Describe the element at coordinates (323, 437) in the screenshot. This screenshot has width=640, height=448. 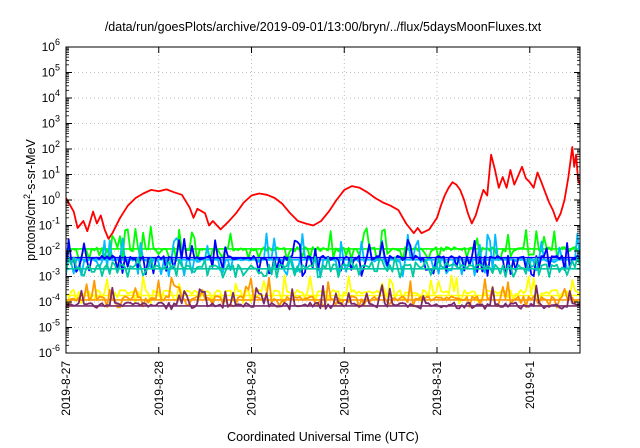
I see `x-axis-label: Coordinated Universal Time (UTC)` at that location.